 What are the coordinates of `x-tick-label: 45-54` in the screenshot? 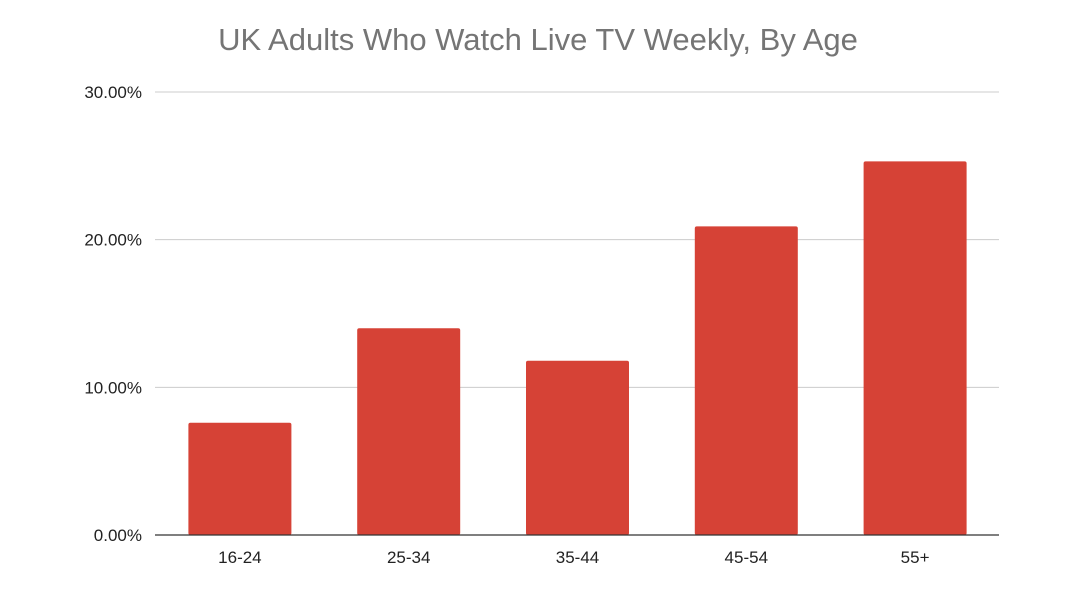 It's located at (746, 557).